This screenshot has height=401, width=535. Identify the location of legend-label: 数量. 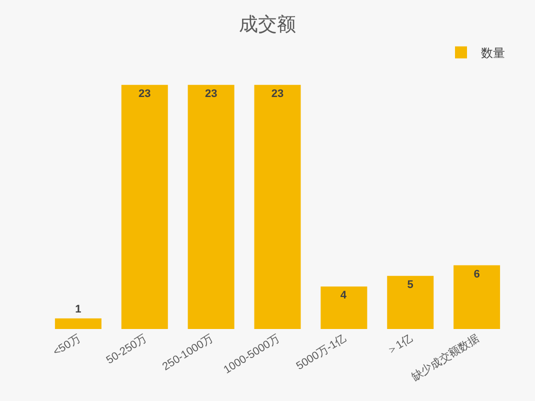
(493, 53).